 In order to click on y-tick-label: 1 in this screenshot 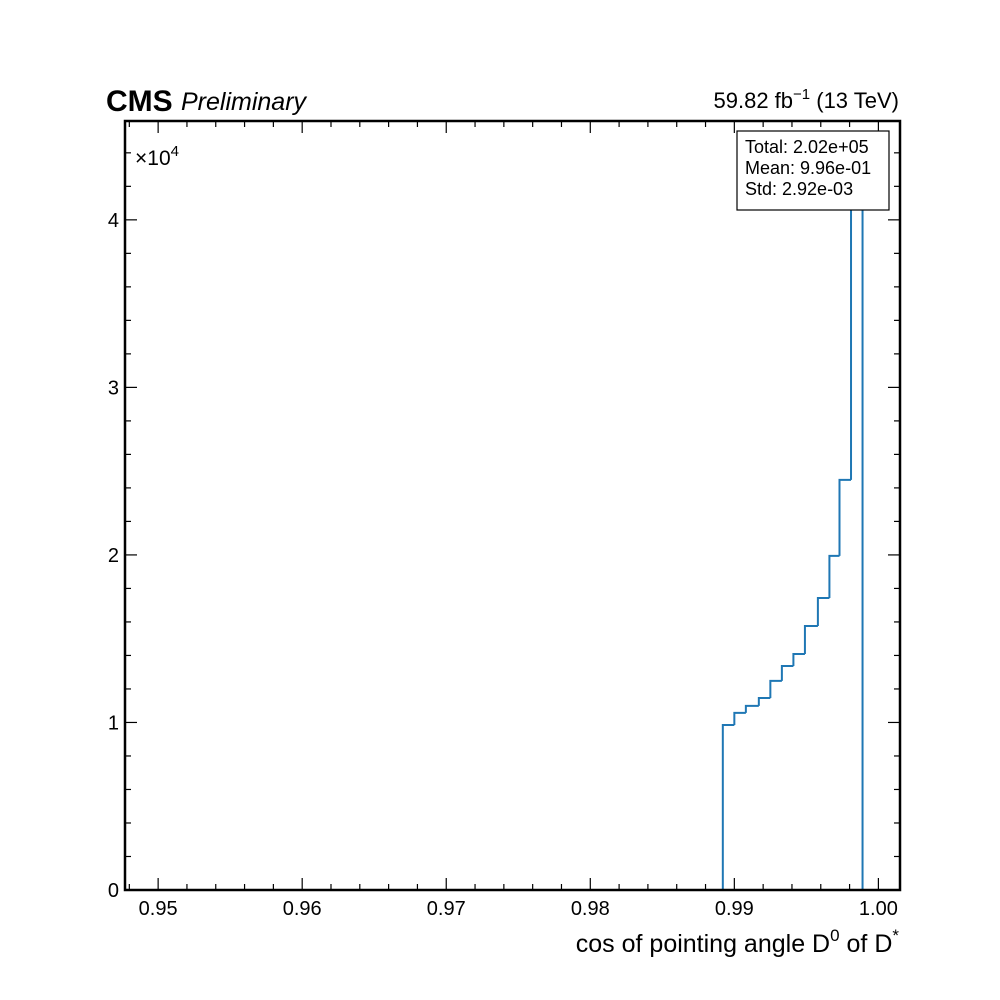, I will do `click(113, 723)`.